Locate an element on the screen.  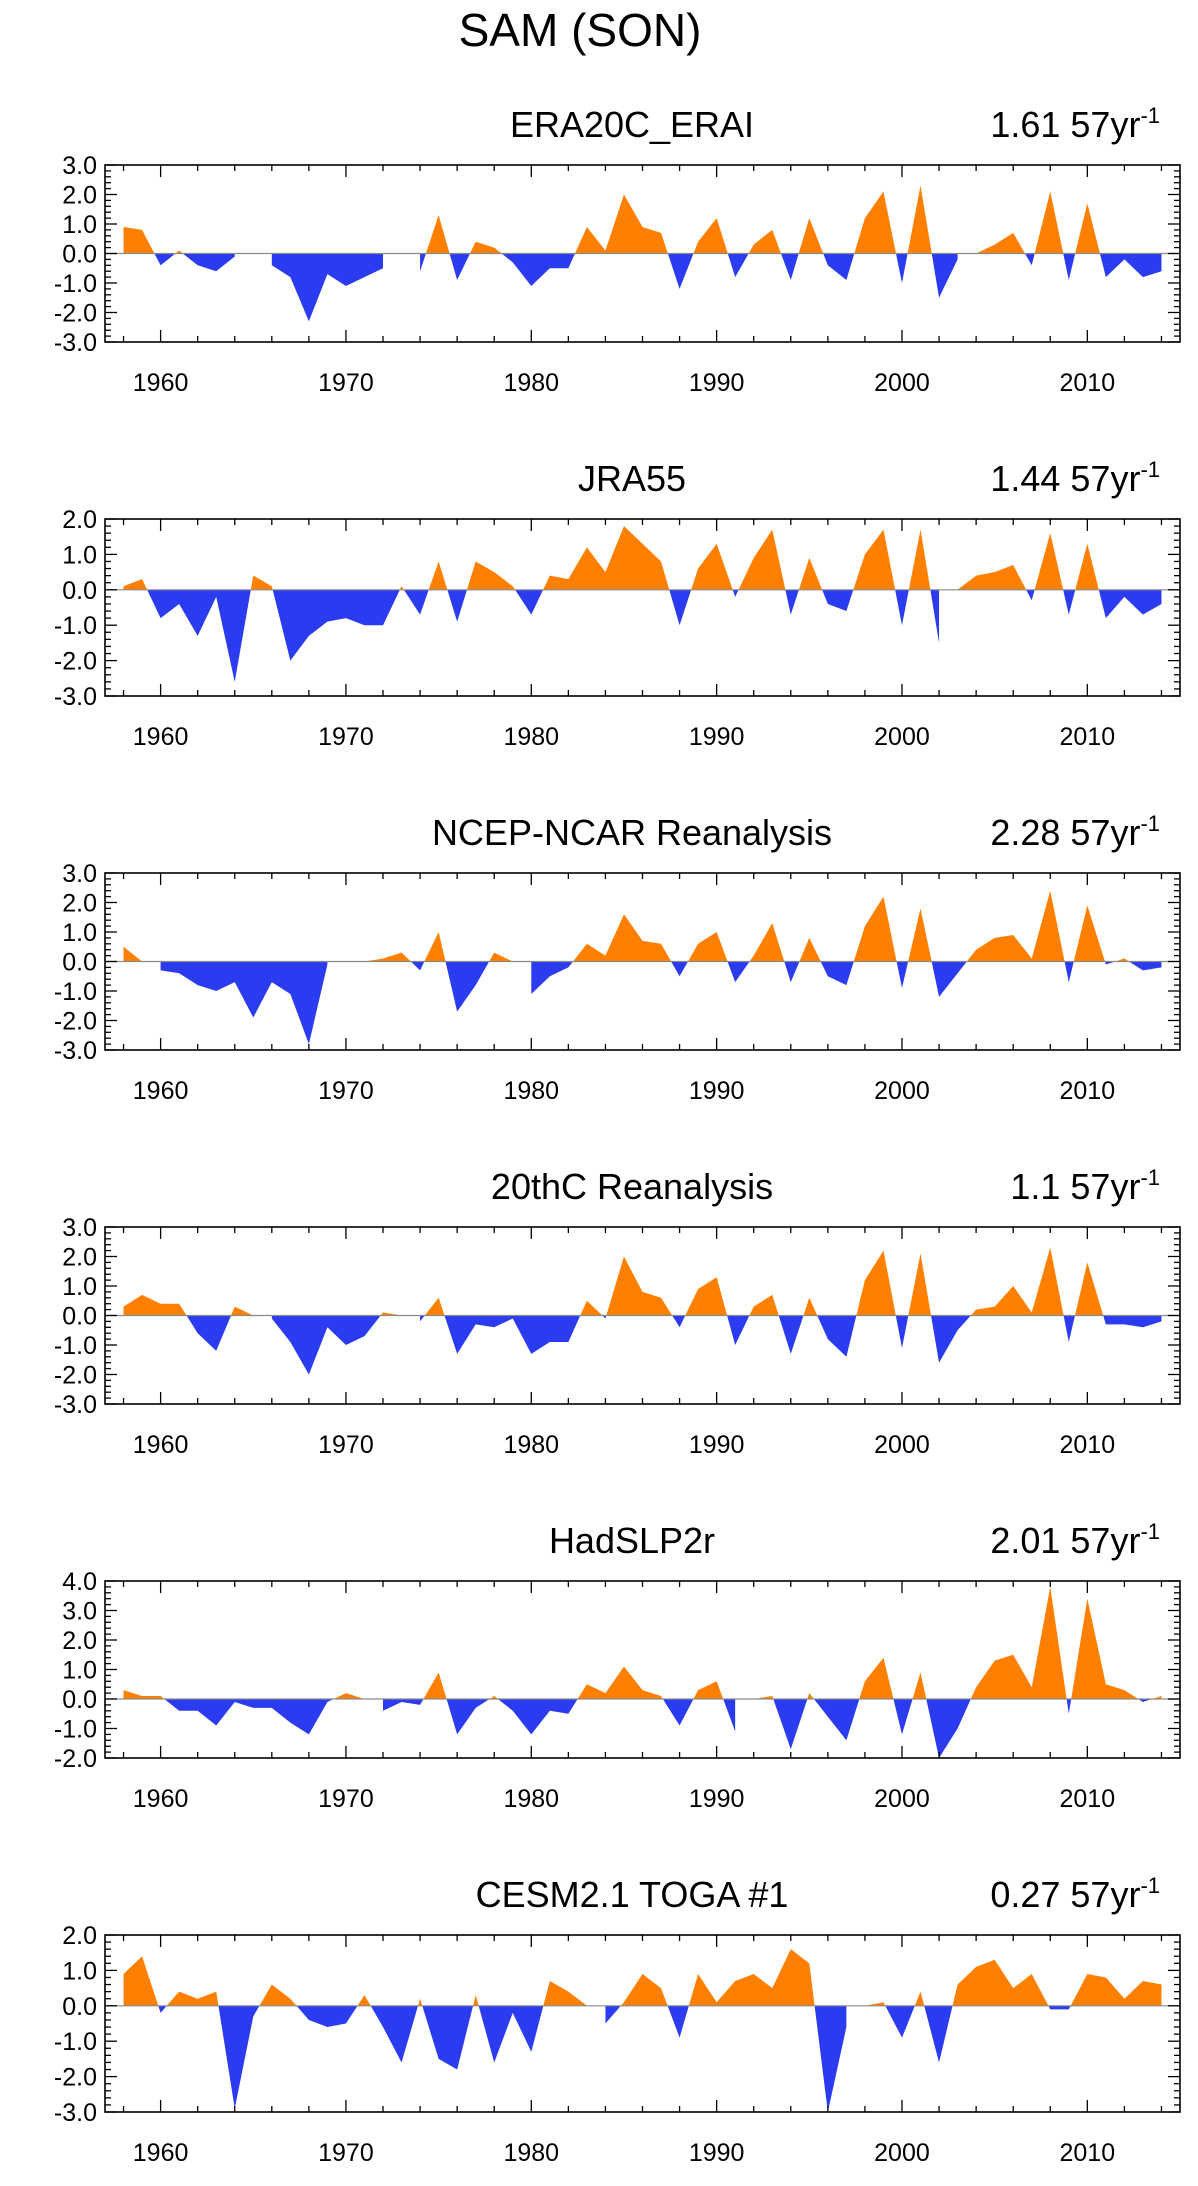
trend-value: 2.01 57yr is located at coordinates (1065, 1540).